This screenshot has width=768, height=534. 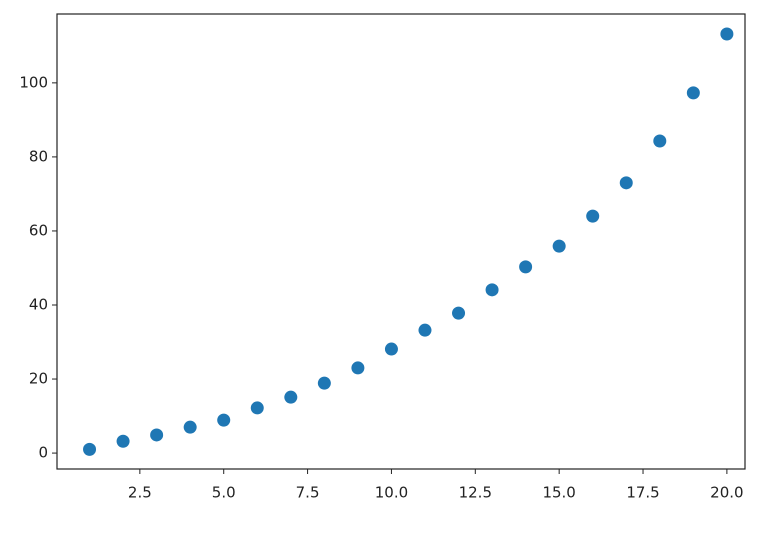 I want to click on y-tick-label: 100, so click(x=33, y=82).